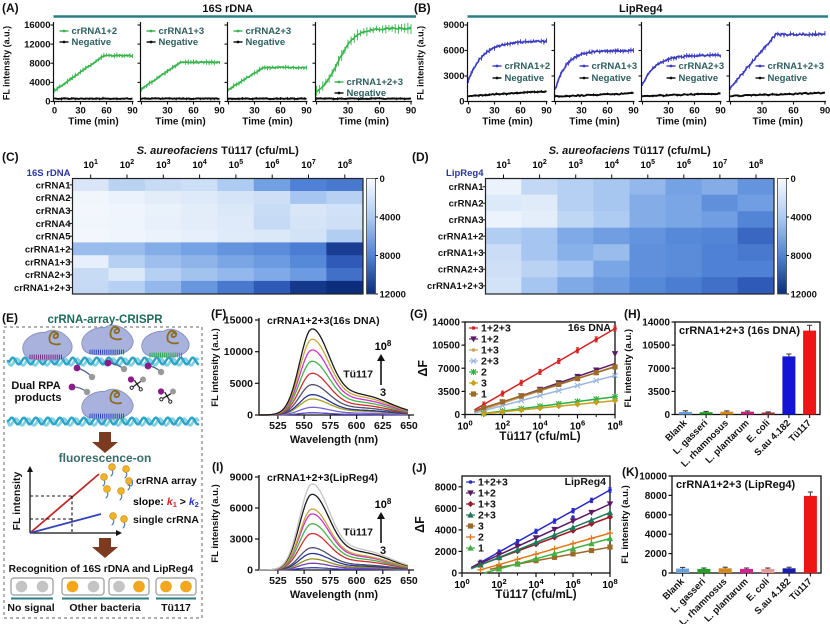 The image size is (830, 629). Describe the element at coordinates (304, 581) in the screenshot. I see `svg-text: 550` at that location.